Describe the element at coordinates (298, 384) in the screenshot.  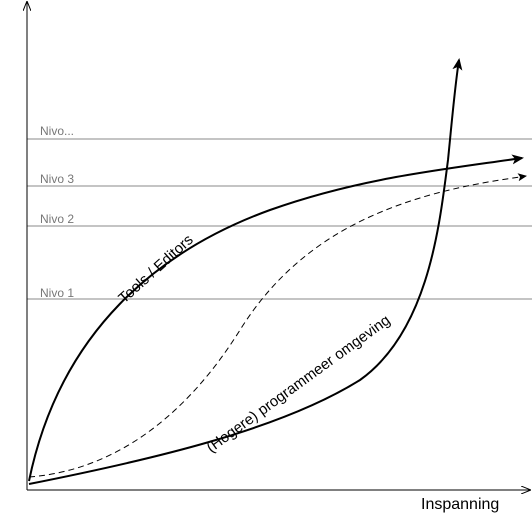
I see `programming-environment-label: (Hogere) programmeer omgeving` at that location.